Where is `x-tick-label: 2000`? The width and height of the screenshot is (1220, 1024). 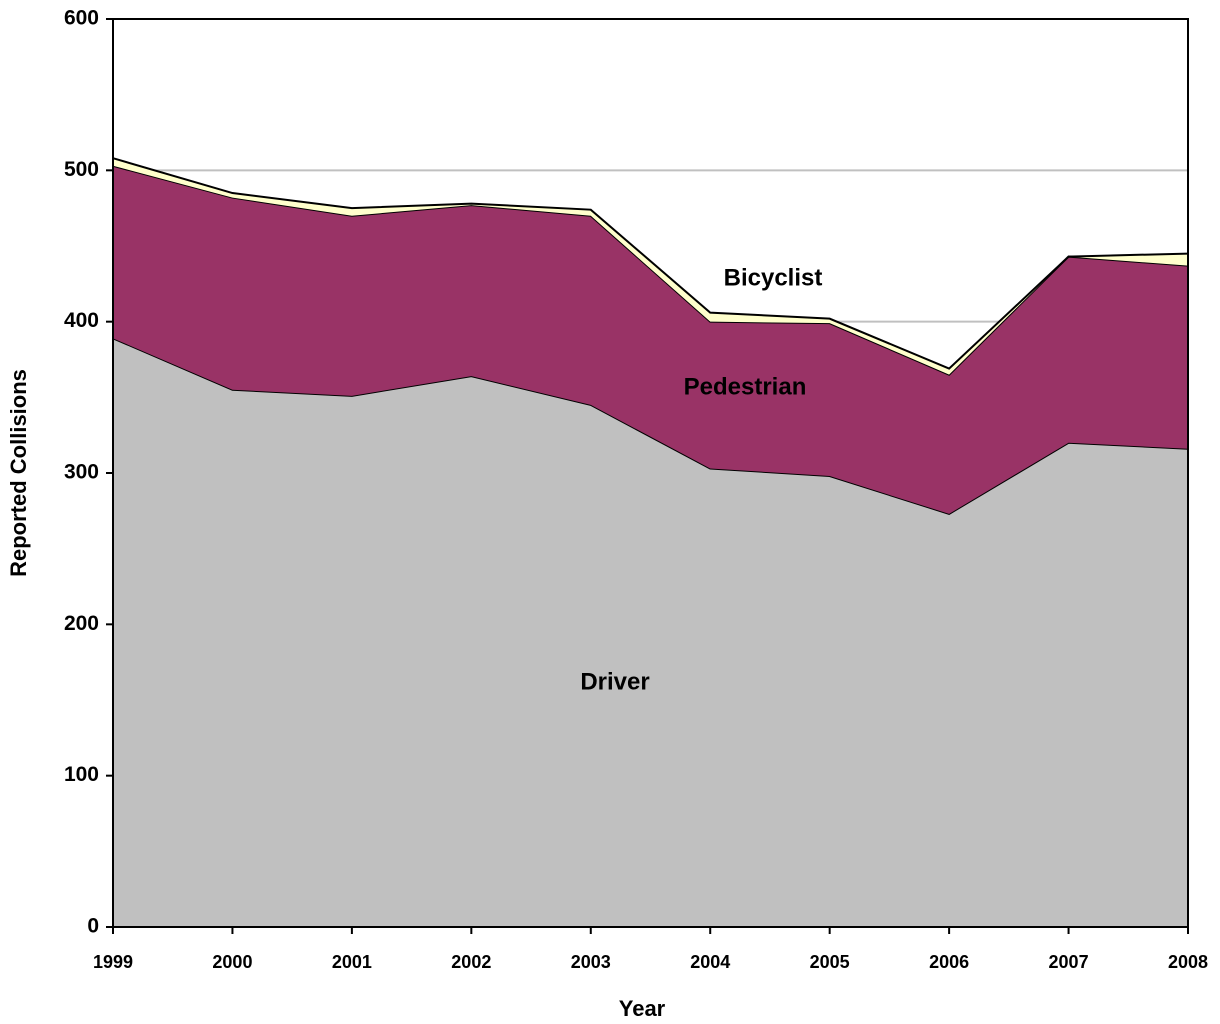 x-tick-label: 2000 is located at coordinates (232, 962).